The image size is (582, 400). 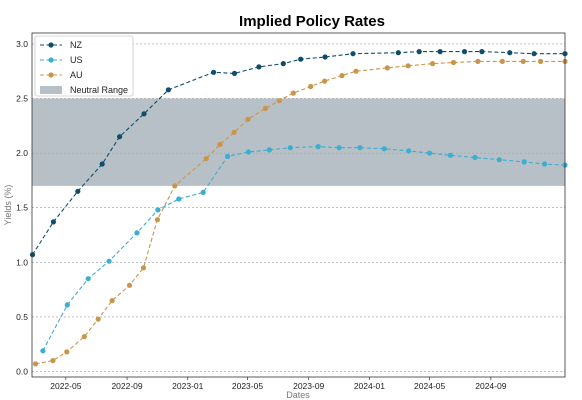 I want to click on x-tick-label: 2023-01, so click(x=187, y=386).